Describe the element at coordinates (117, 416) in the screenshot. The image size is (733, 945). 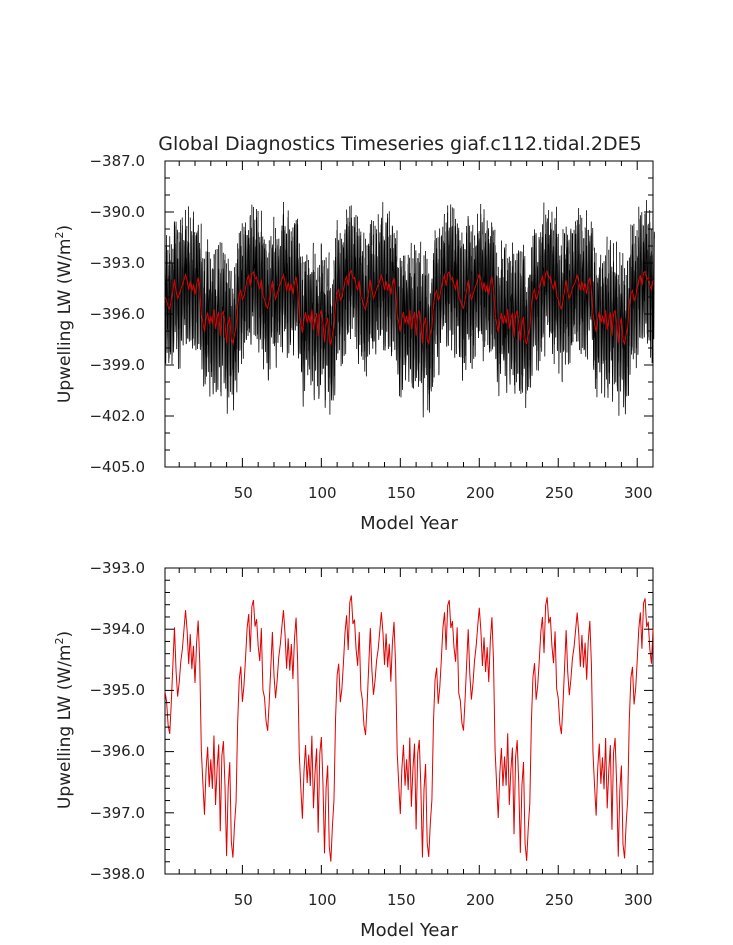
I see `top-y-tick-label: −402.0` at that location.